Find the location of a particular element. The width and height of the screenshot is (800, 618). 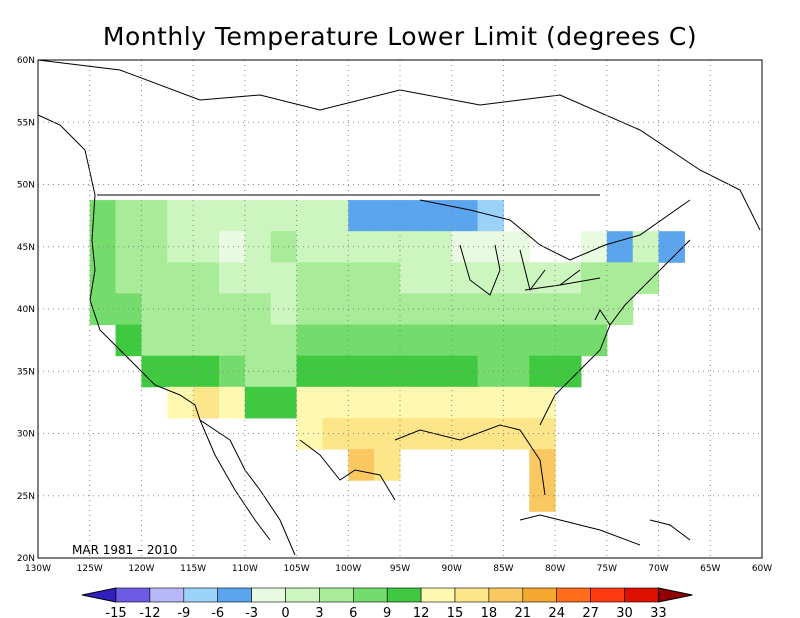

lat-tick-label: 50N is located at coordinates (26, 186).